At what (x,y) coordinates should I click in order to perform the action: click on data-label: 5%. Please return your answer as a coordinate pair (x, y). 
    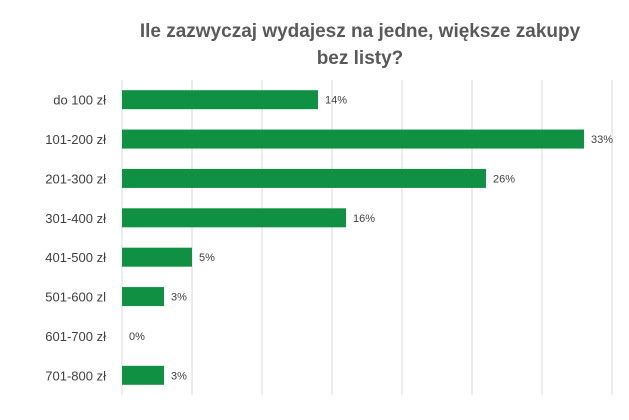
    Looking at the image, I should click on (207, 258).